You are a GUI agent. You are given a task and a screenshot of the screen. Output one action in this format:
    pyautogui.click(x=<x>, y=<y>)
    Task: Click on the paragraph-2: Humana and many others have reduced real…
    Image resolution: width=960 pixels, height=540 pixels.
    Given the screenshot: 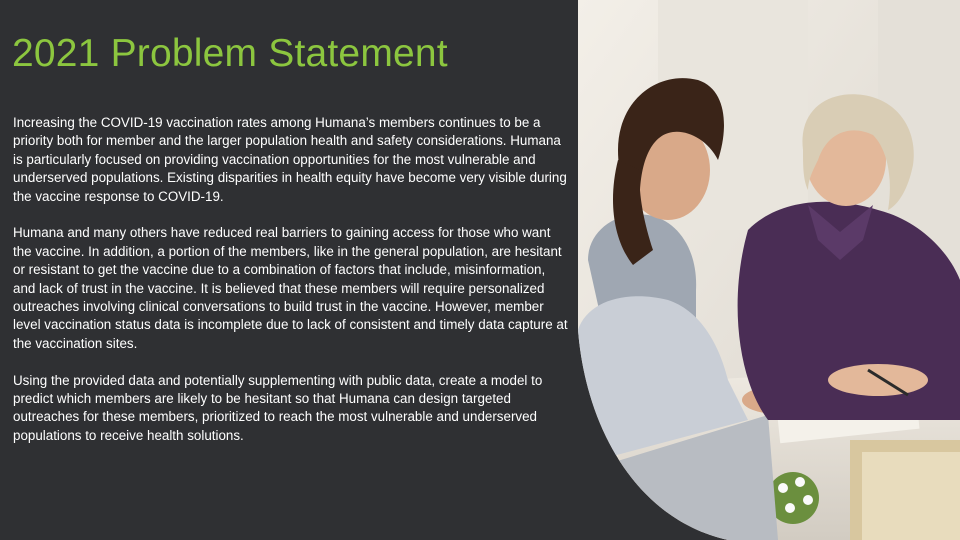 What is the action you would take?
    pyautogui.click(x=290, y=288)
    